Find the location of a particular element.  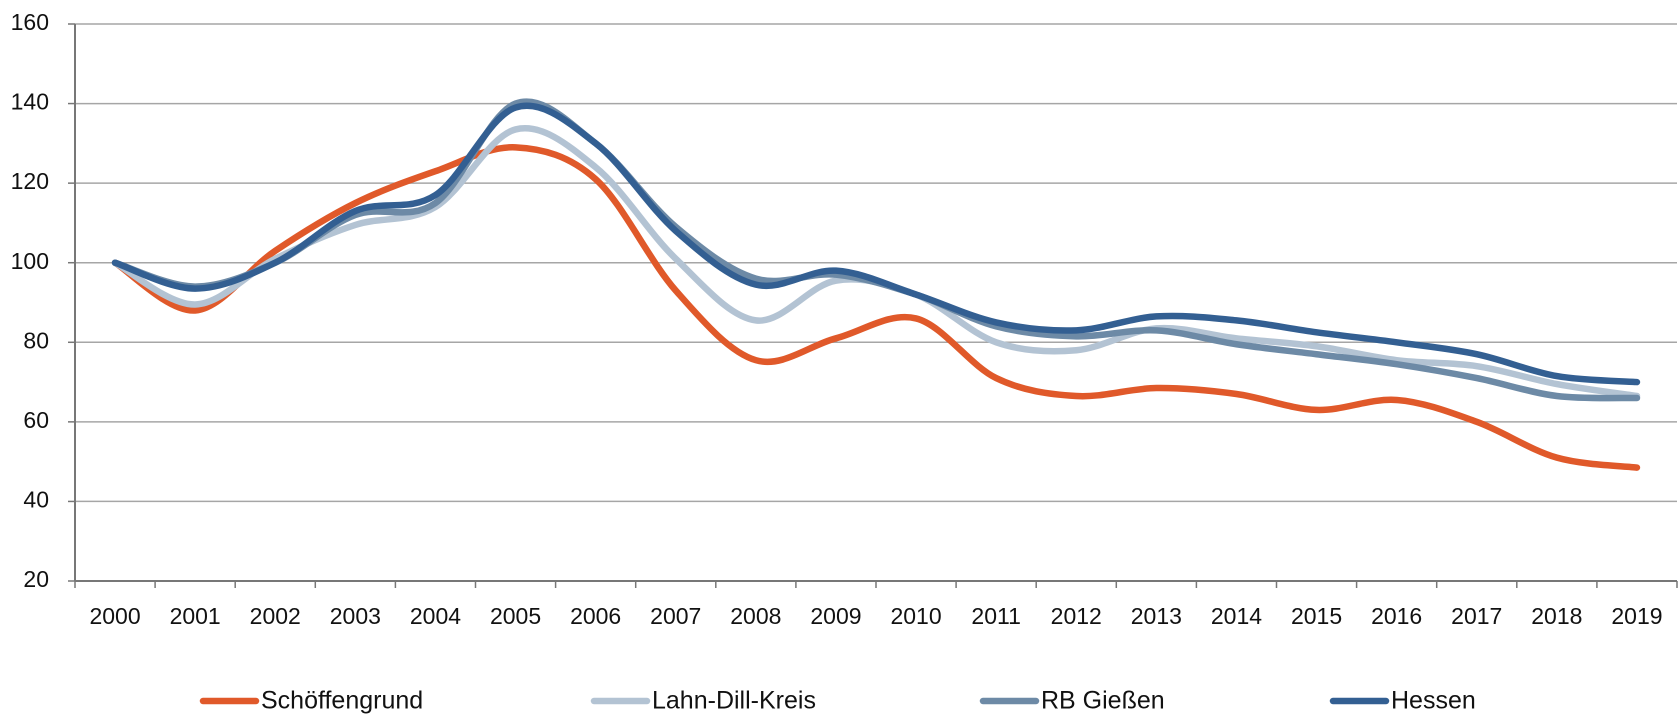

x-tick-label: 2008 is located at coordinates (755, 616).